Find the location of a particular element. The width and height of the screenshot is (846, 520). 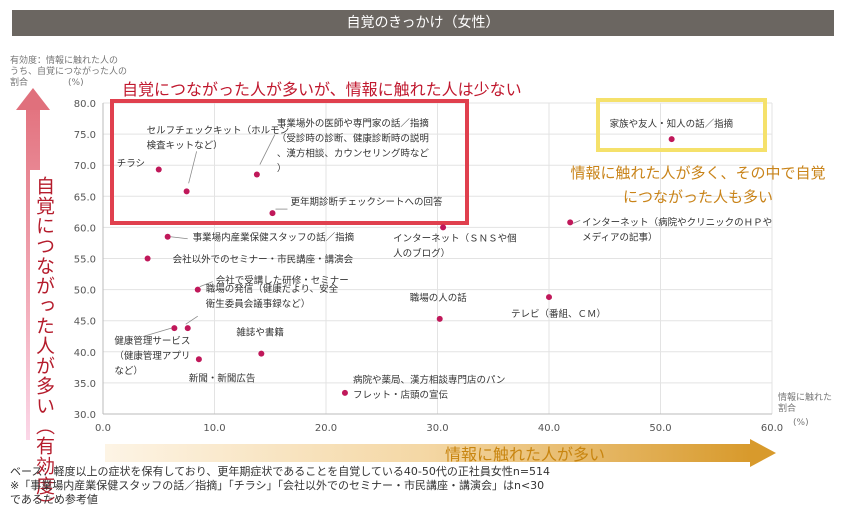

headline-red: 自覚につながった人が多いが、情報に触れた人は少ない is located at coordinates (322, 89).